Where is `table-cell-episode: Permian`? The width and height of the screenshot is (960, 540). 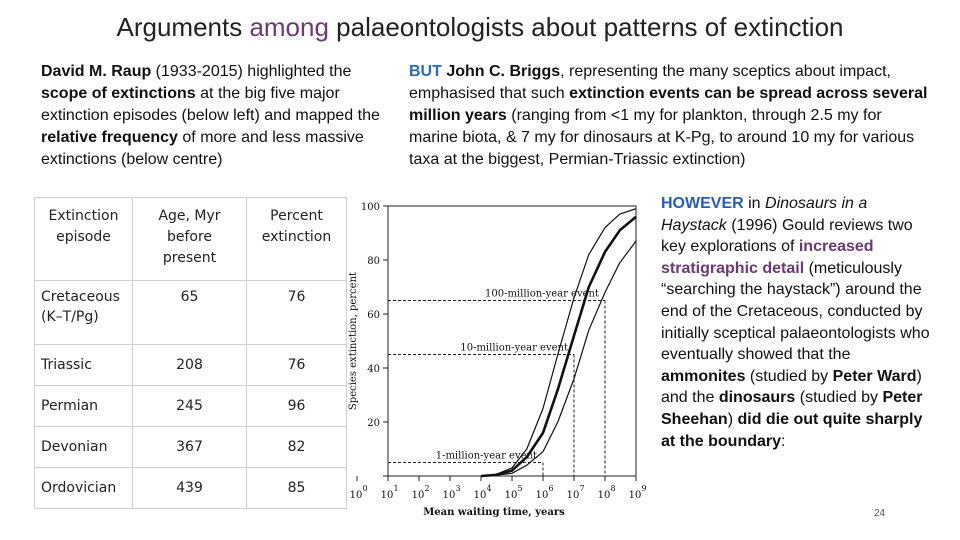
table-cell-episode: Permian is located at coordinates (83, 406).